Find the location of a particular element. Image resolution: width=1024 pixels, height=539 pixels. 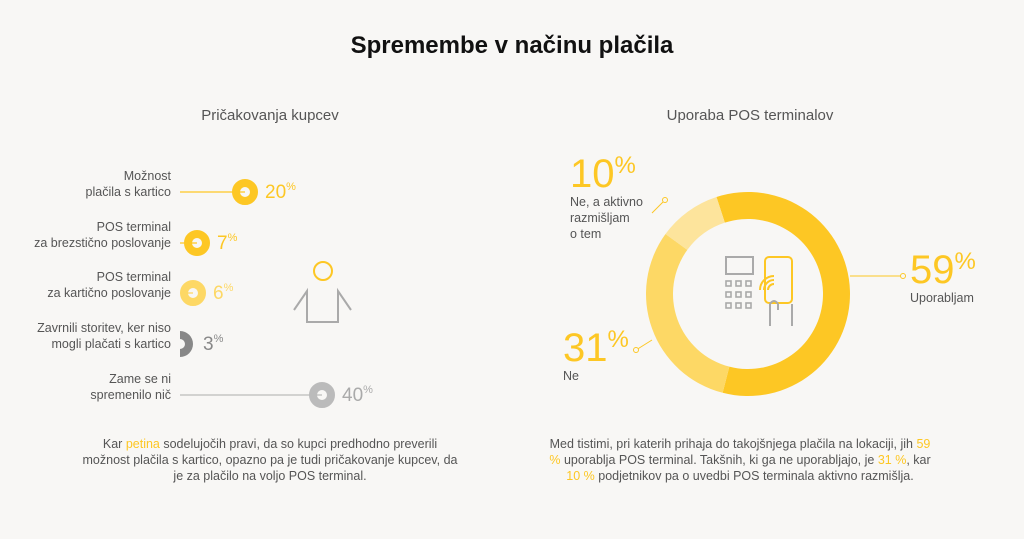

slice-label-10: Ne, a aktivno razmišljam o tem is located at coordinates (606, 218).